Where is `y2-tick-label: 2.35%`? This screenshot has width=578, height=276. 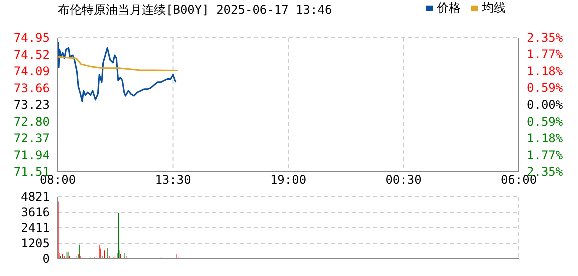
y2-tick-label: 2.35% is located at coordinates (545, 38).